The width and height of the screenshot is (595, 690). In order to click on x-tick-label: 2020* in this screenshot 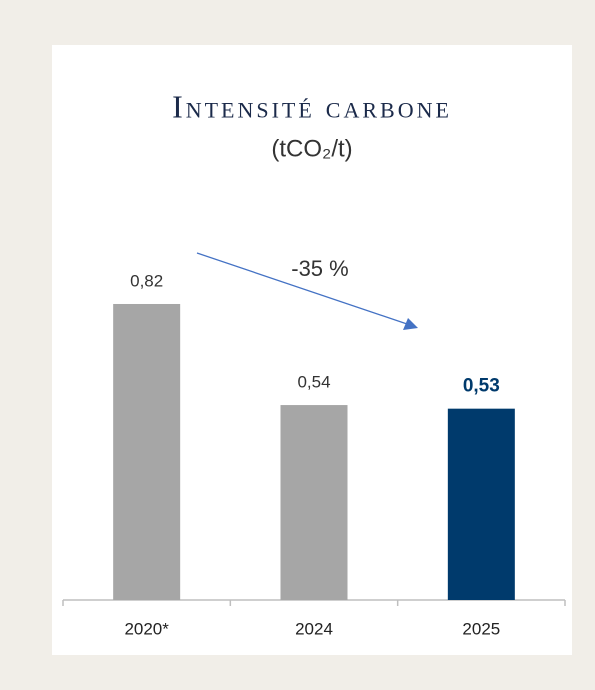, I will do `click(146, 628)`.